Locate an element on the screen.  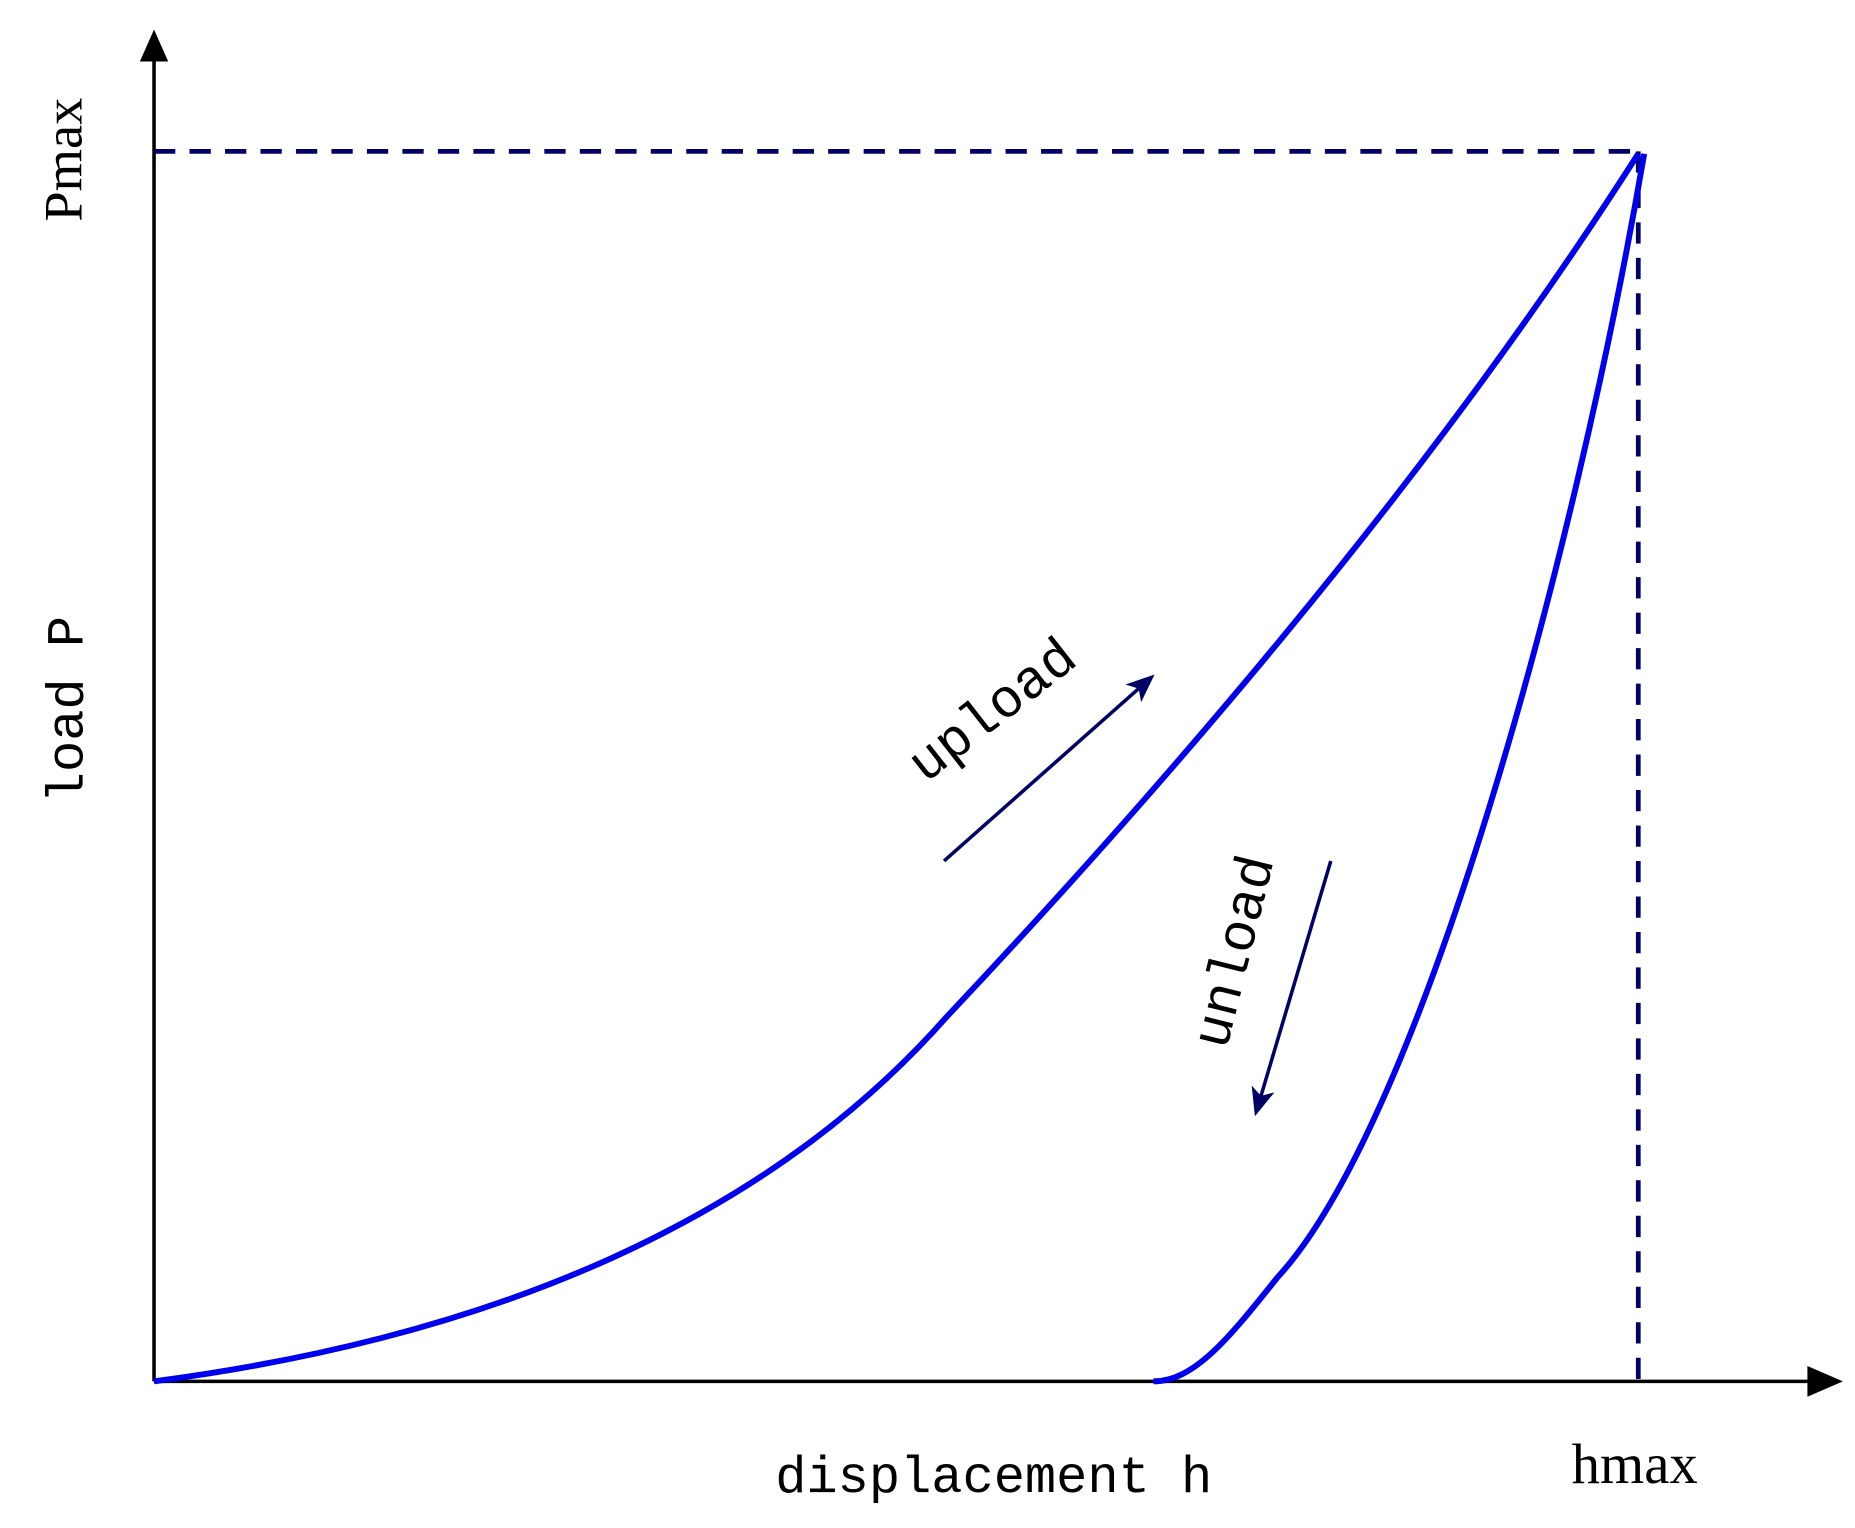
unloading-arrow is located at coordinates (1292, 988).